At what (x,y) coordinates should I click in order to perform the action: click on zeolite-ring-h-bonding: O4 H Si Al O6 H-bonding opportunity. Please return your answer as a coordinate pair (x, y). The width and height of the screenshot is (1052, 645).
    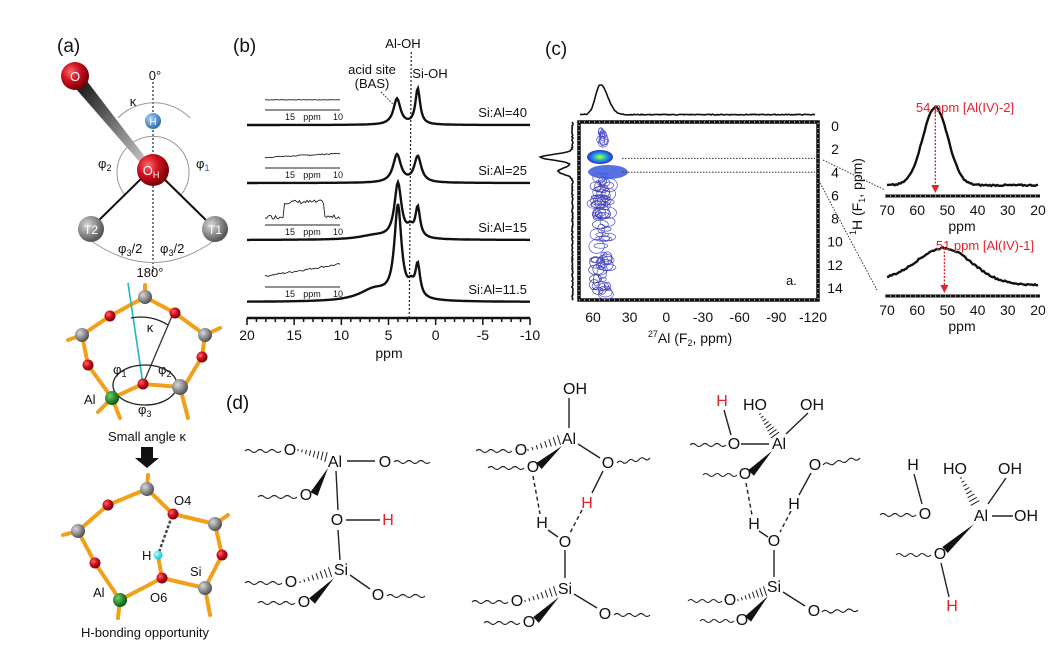
    Looking at the image, I should click on (145, 556).